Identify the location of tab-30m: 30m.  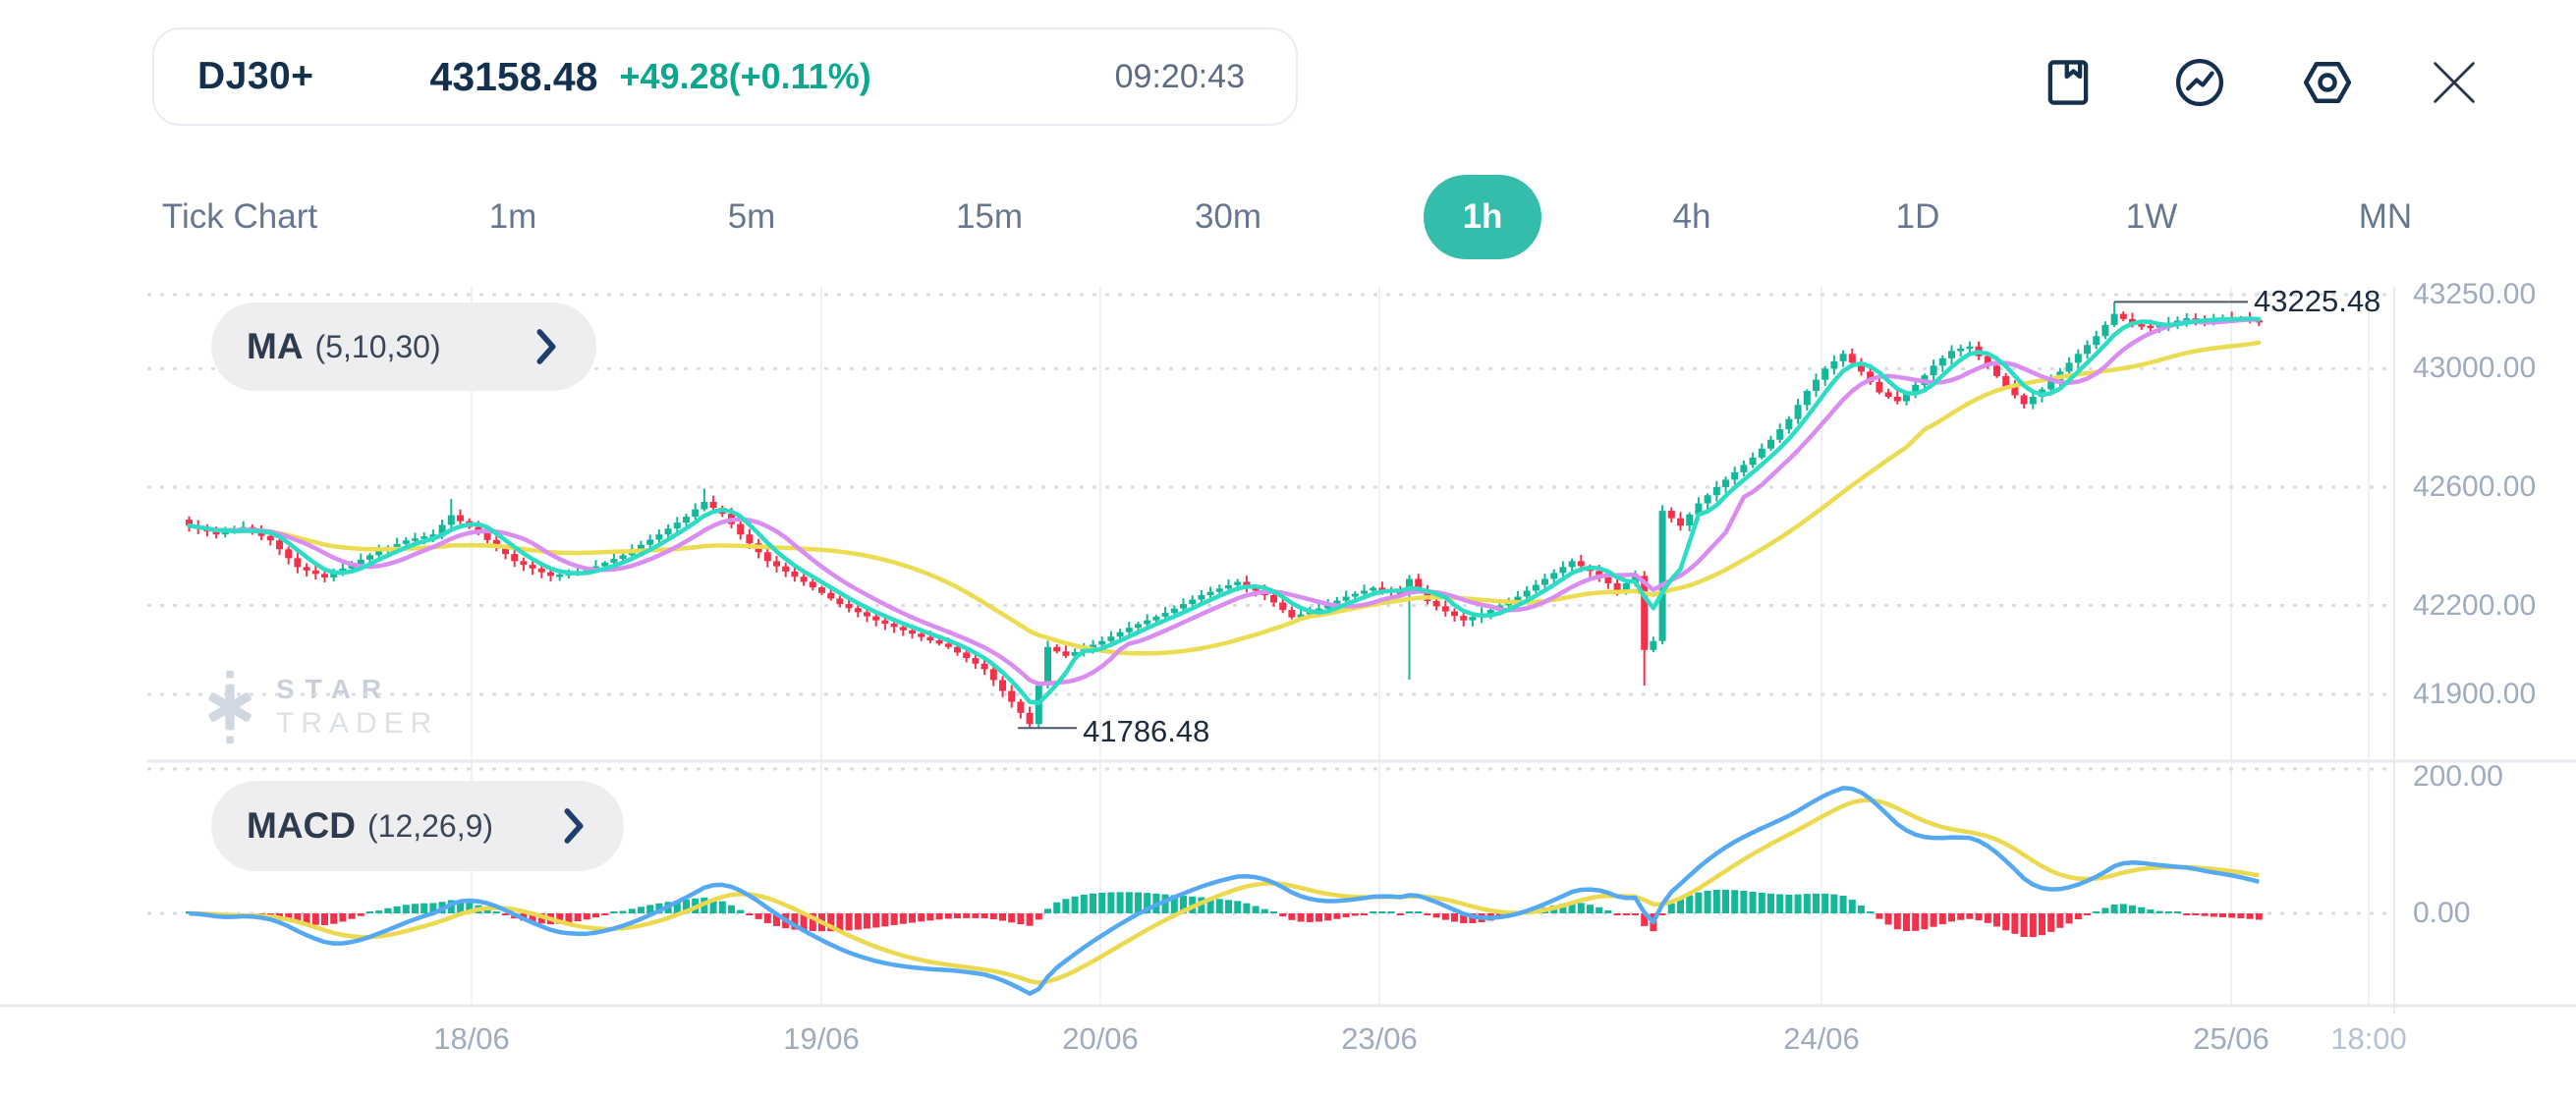
(1228, 216).